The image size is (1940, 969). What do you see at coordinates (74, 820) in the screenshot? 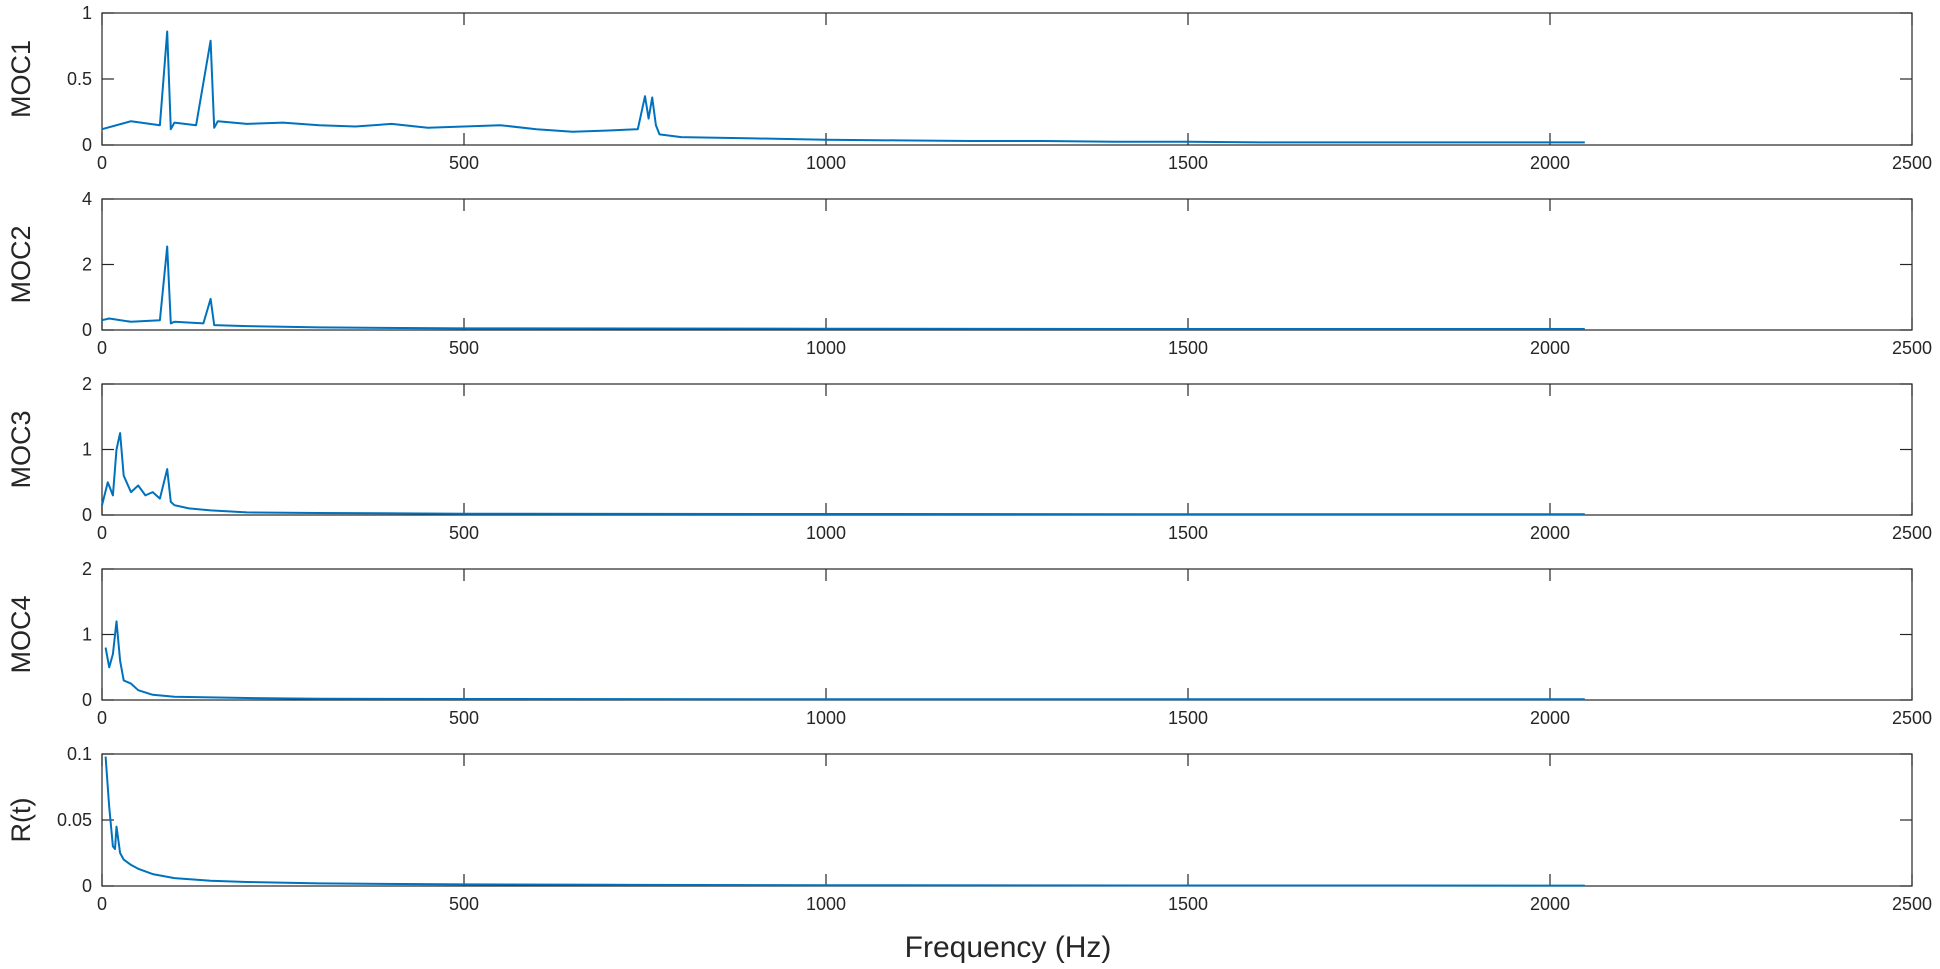
I see `y-tick-label: 0.05` at bounding box center [74, 820].